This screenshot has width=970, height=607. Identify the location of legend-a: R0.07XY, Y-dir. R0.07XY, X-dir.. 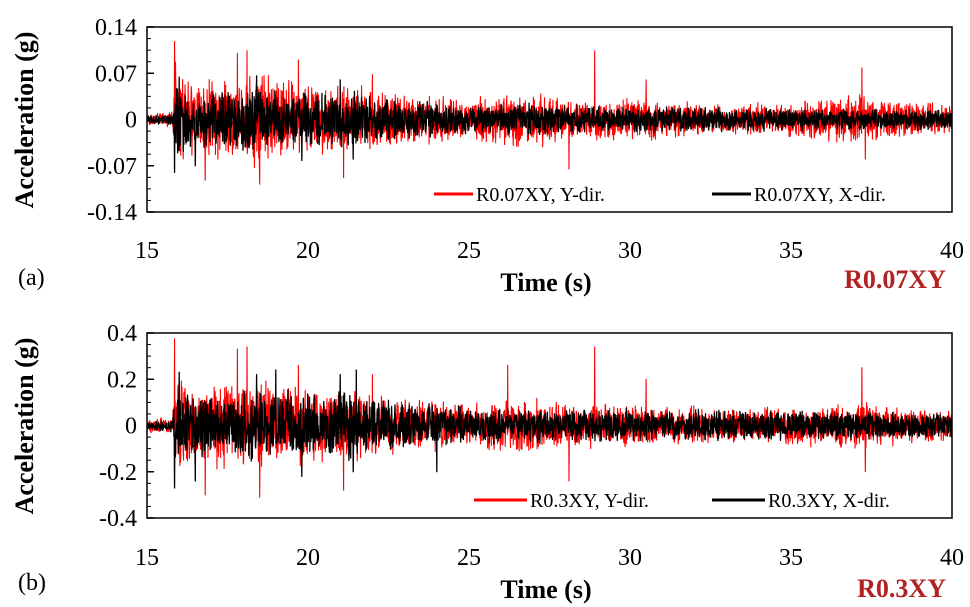
(689, 193).